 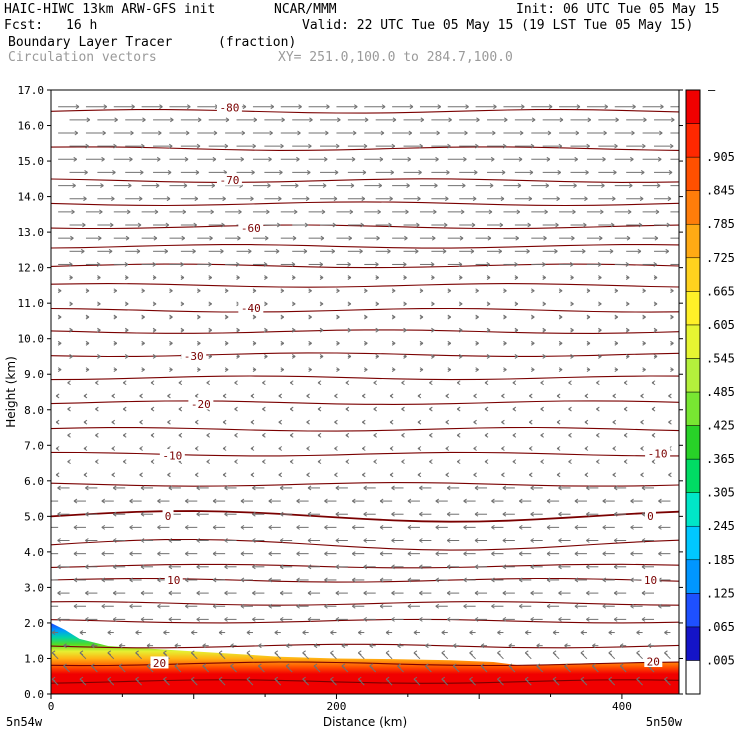 What do you see at coordinates (251, 308) in the screenshot?
I see `isotherm-label: -40` at bounding box center [251, 308].